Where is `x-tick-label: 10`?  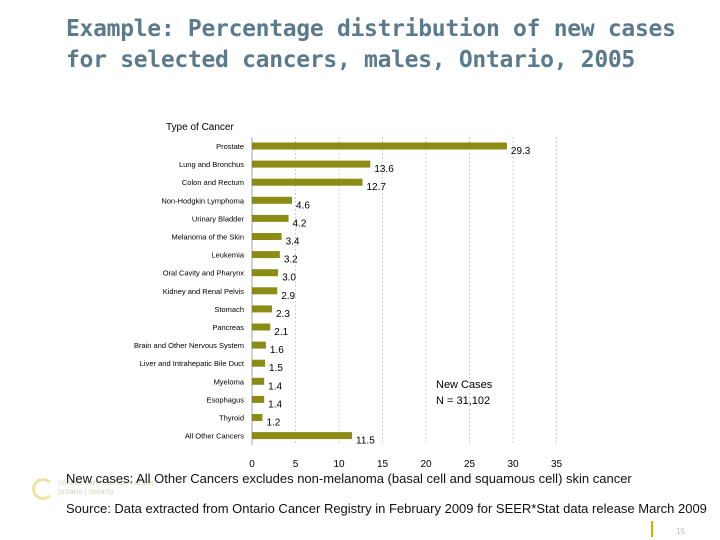
x-tick-label: 10 is located at coordinates (339, 464).